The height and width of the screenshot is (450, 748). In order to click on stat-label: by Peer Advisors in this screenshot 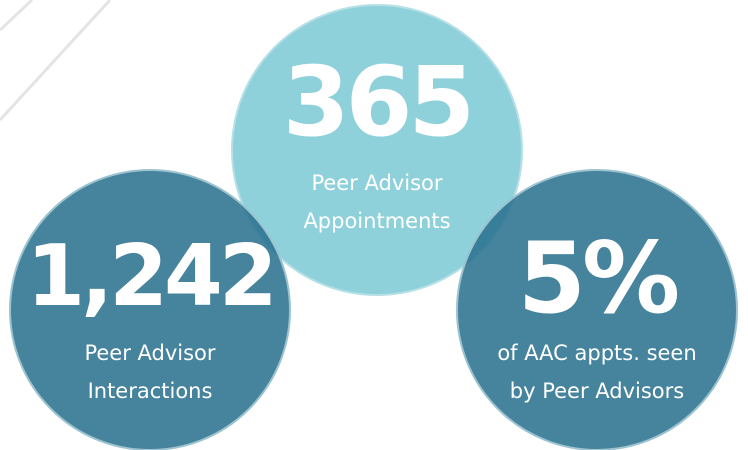, I will do `click(597, 391)`.